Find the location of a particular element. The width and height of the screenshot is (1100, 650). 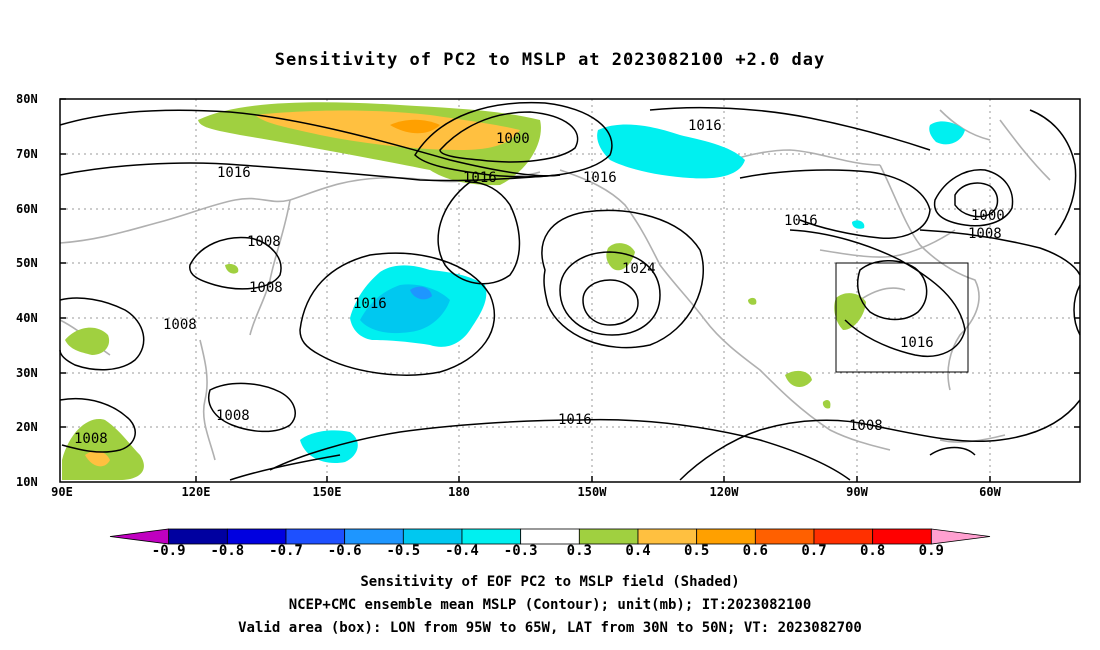

colorbar-label: -0.4 is located at coordinates (462, 551).